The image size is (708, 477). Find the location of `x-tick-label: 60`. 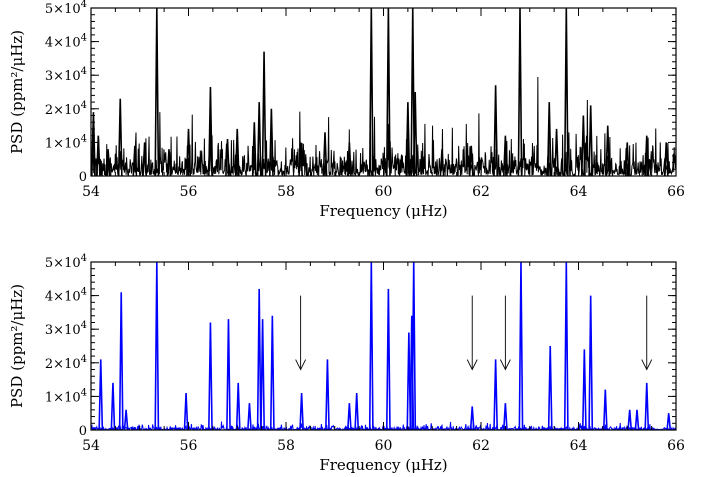

x-tick-label: 60 is located at coordinates (384, 192).